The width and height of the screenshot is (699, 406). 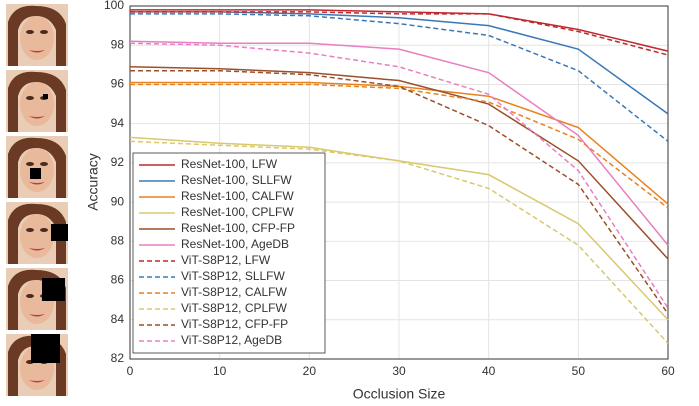 I want to click on face-column, so click(x=37, y=200).